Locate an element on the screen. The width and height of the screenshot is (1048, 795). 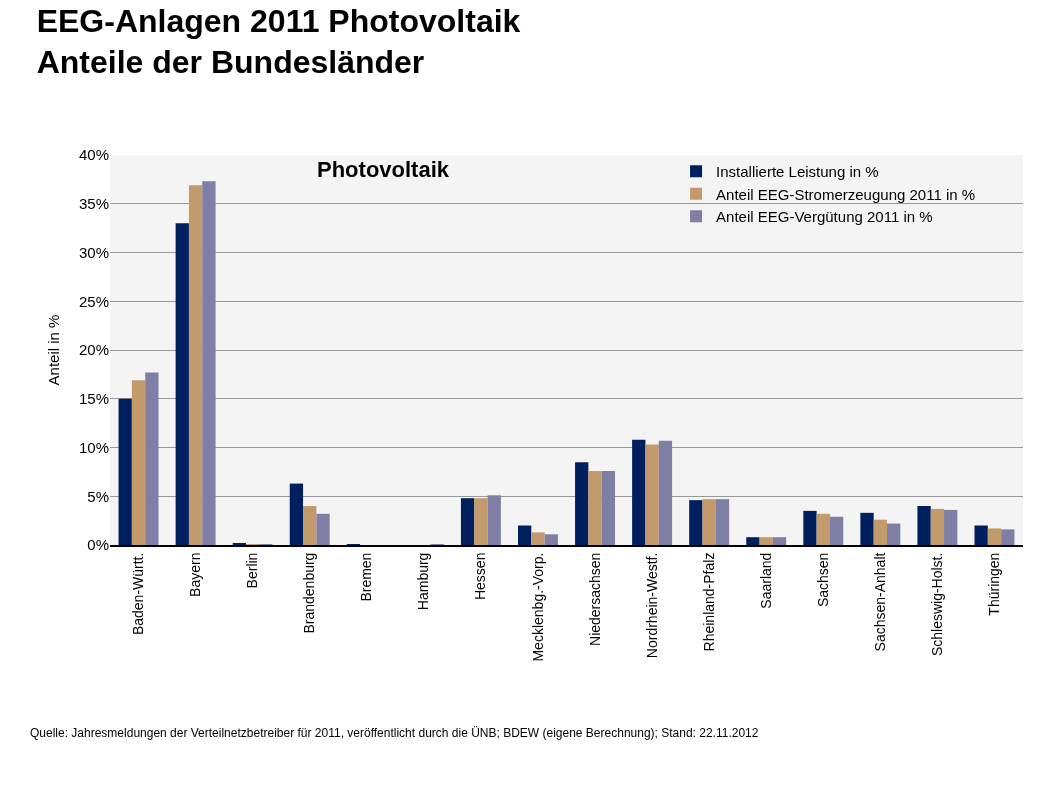
legend-label: Anteil EEG-Vergütung 2011 in % is located at coordinates (824, 217).